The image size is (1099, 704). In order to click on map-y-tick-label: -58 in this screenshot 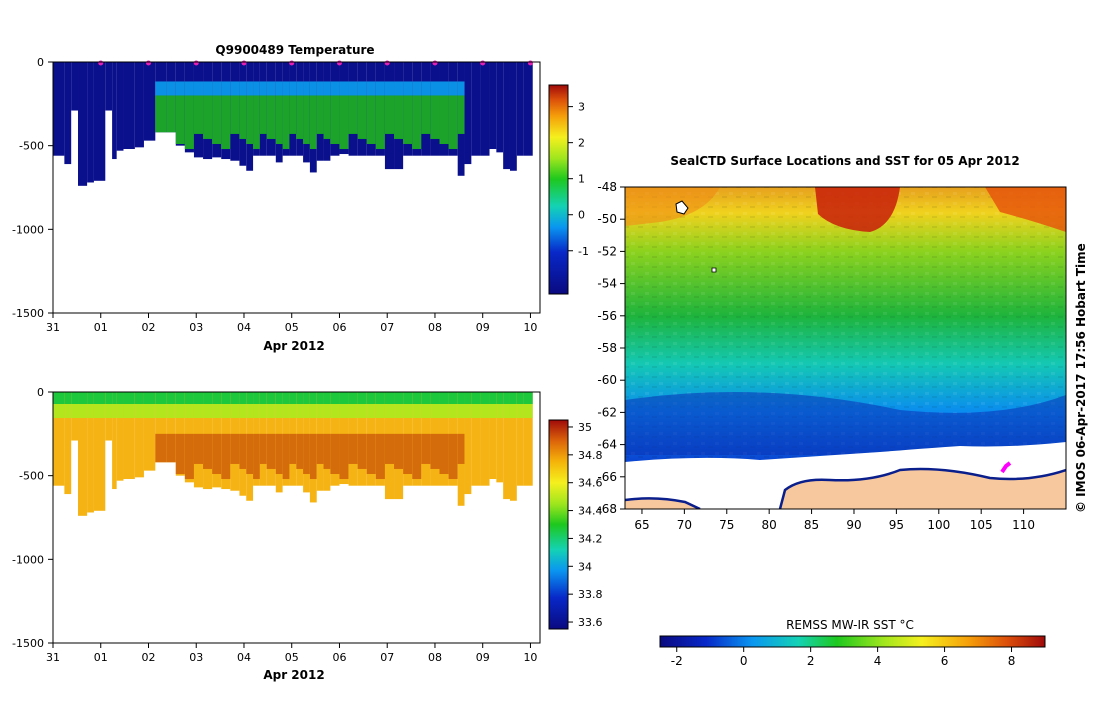, I will do `click(607, 348)`.